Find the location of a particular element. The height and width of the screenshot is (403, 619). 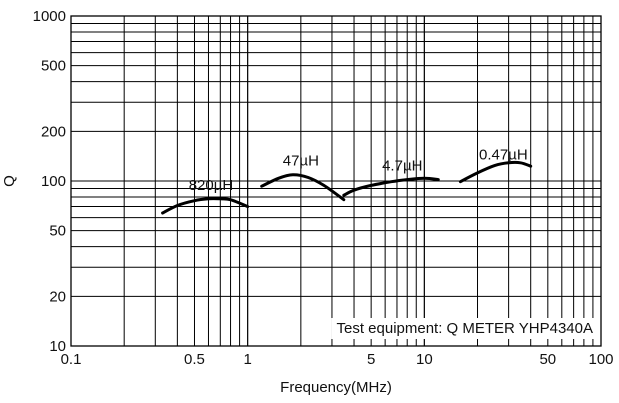

test-equipment-note: Test equipment: Q METER YHP4340A is located at coordinates (464, 328).